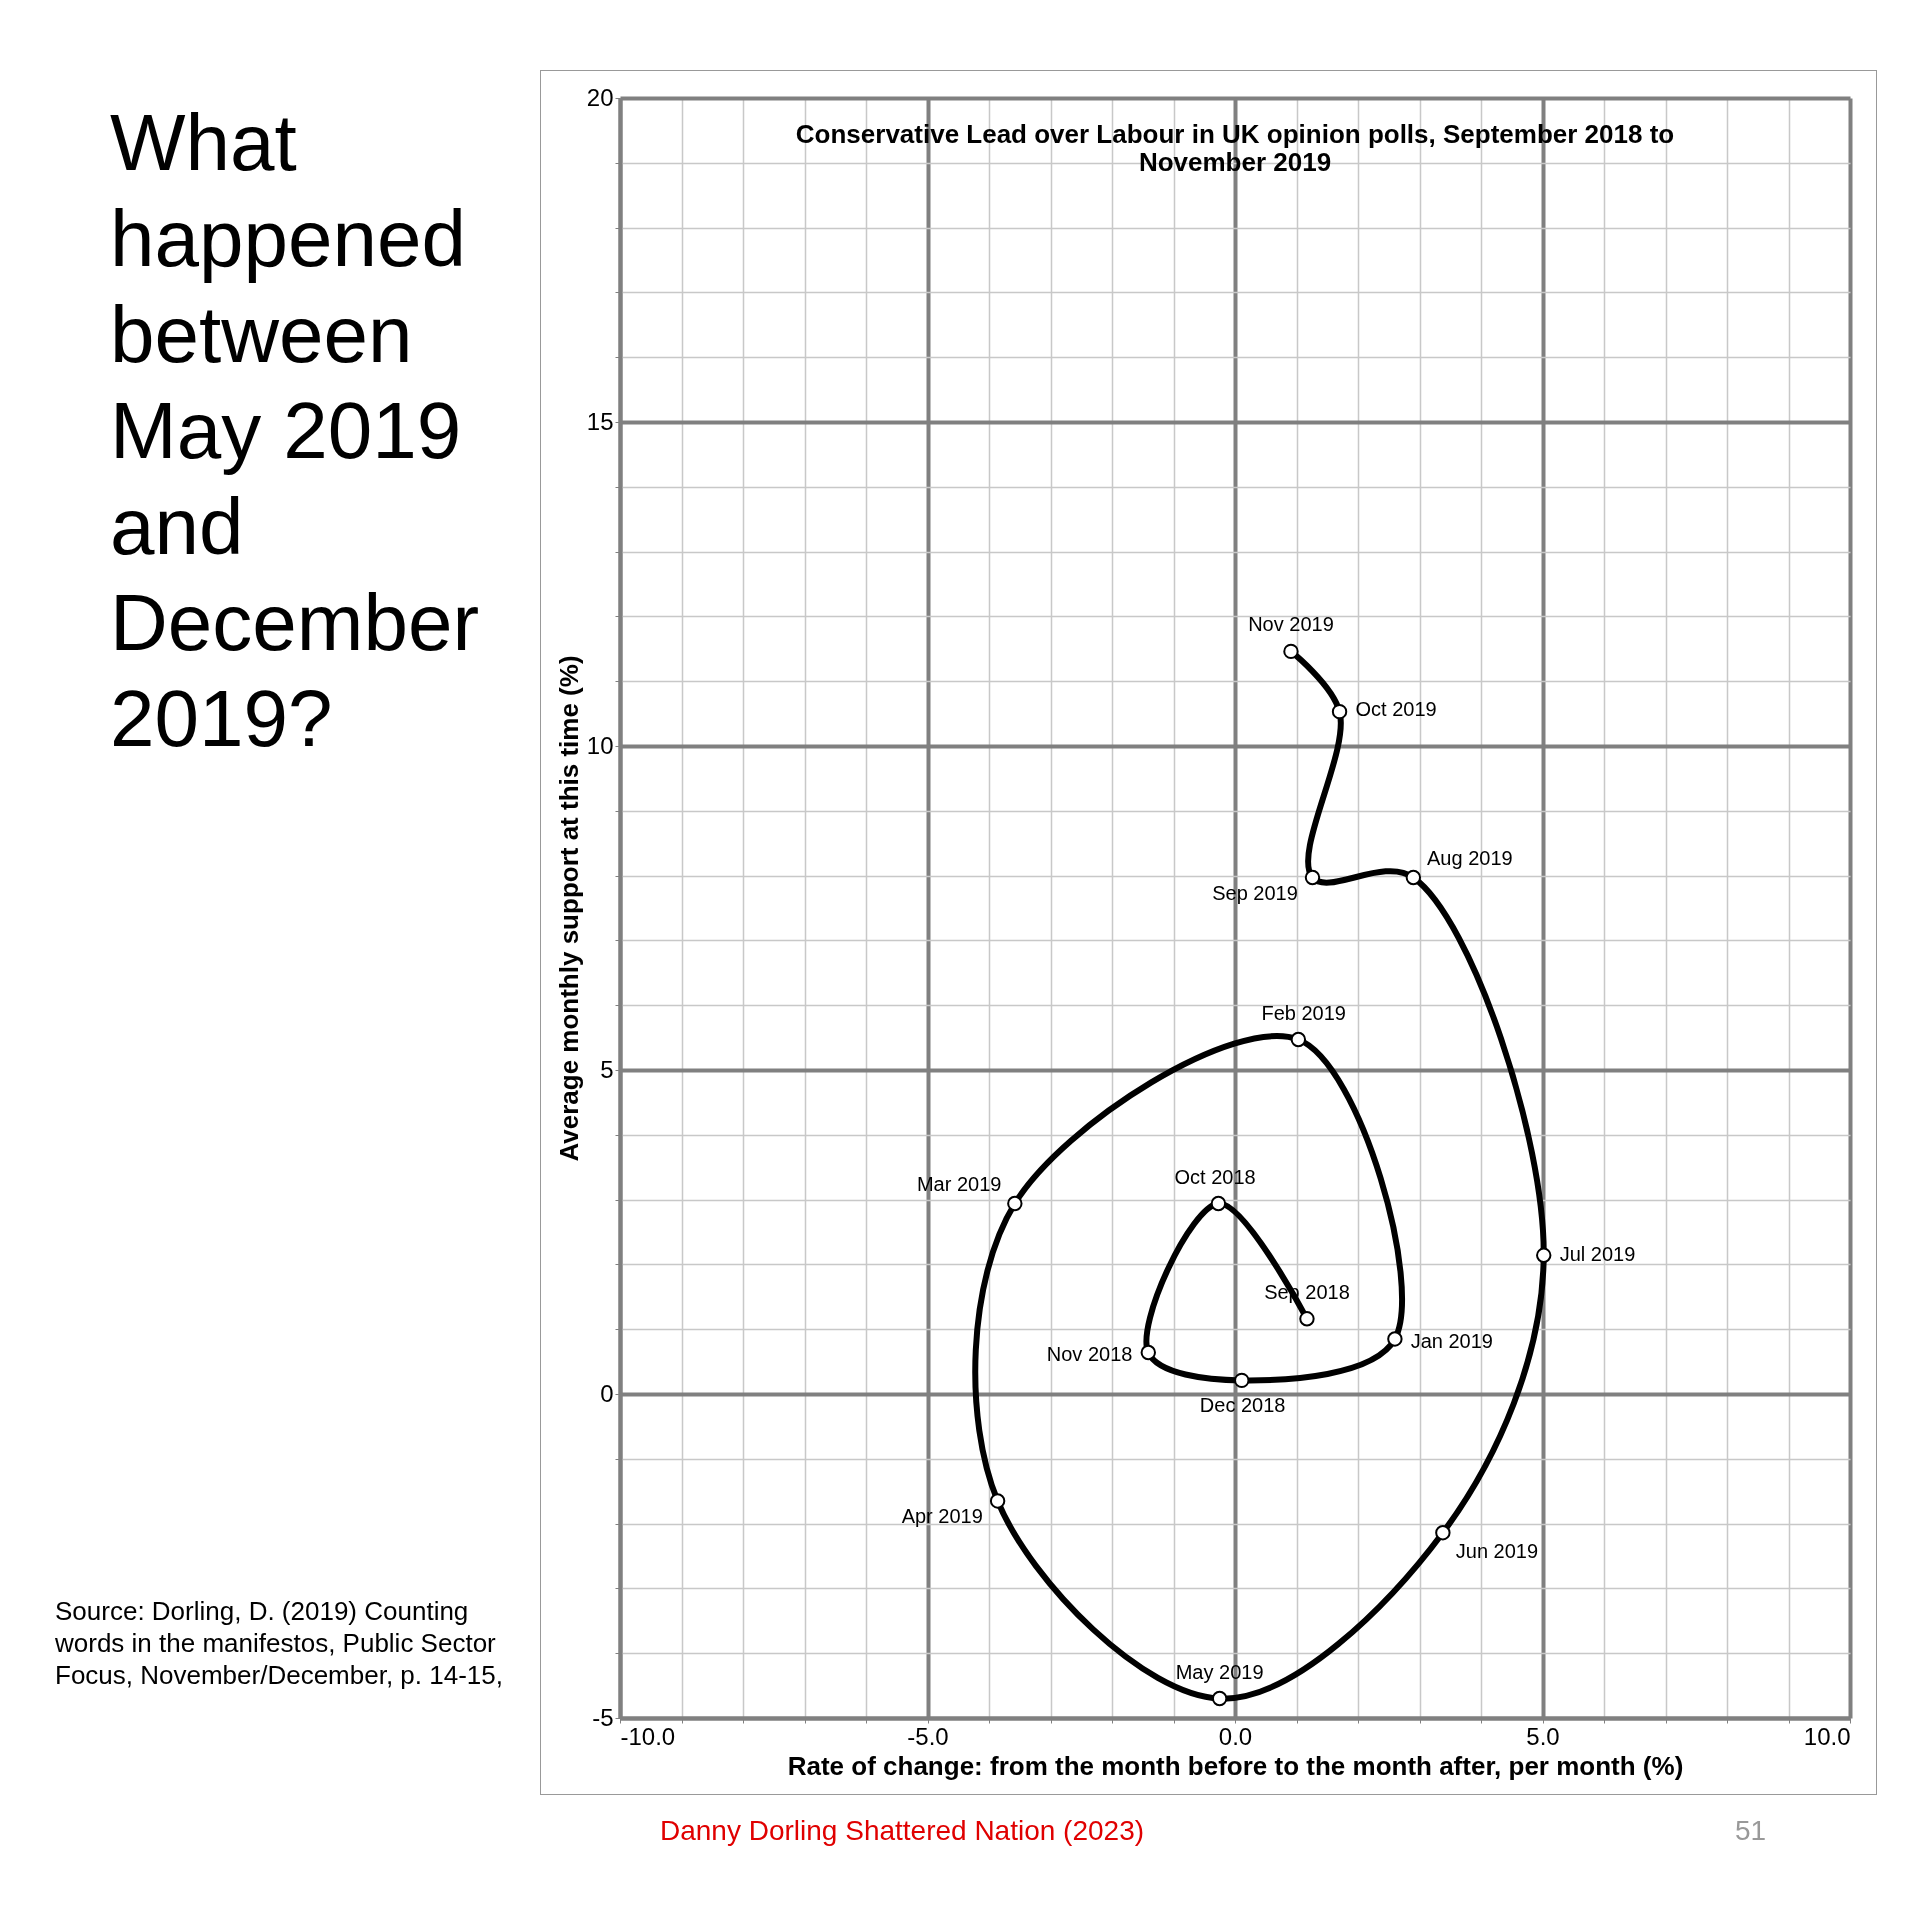 This screenshot has height=1920, width=1920. Describe the element at coordinates (607, 1393) in the screenshot. I see `y-tick-label: 0` at that location.